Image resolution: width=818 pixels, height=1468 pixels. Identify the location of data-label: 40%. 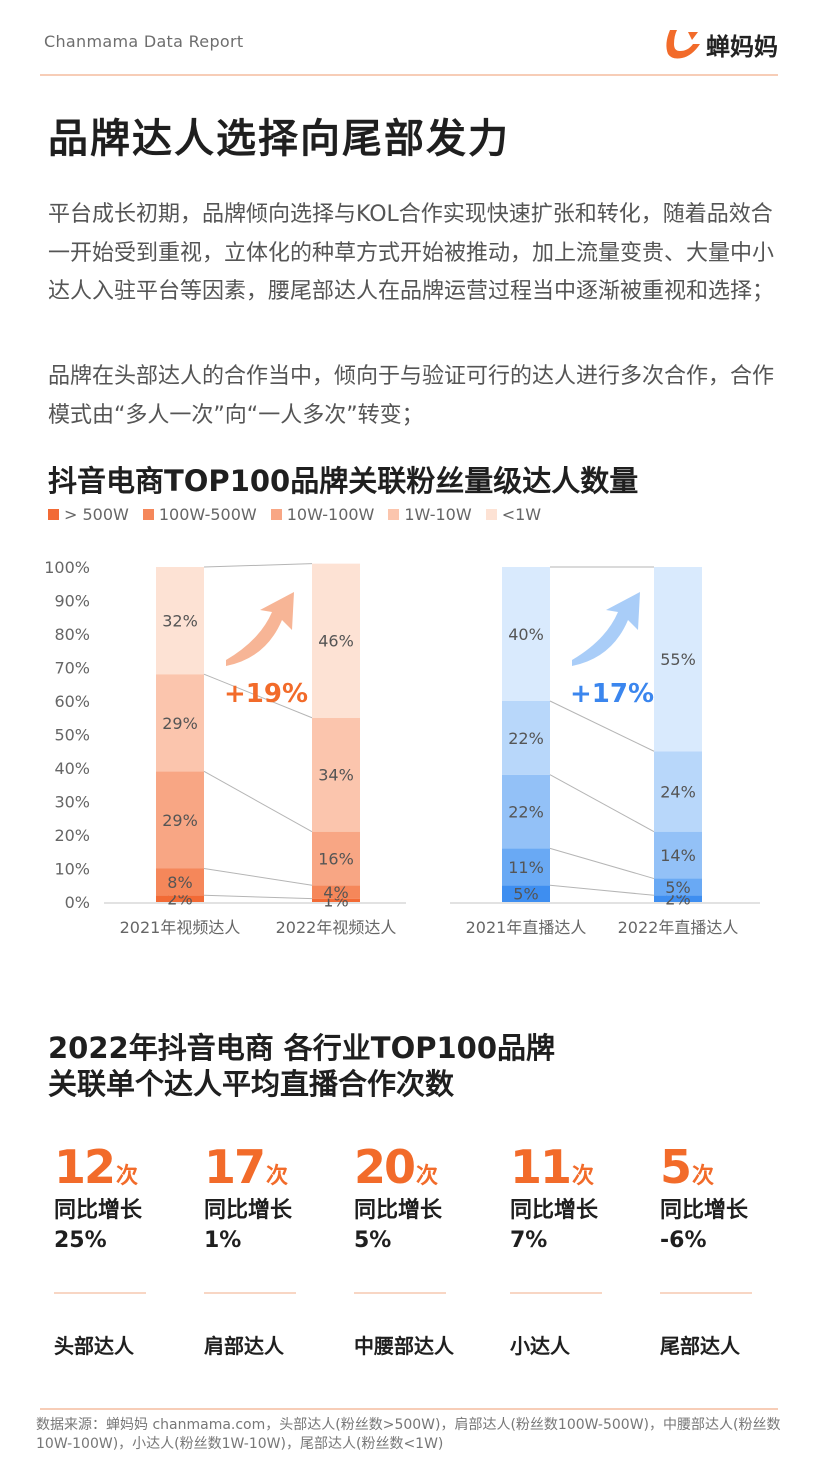
(526, 634).